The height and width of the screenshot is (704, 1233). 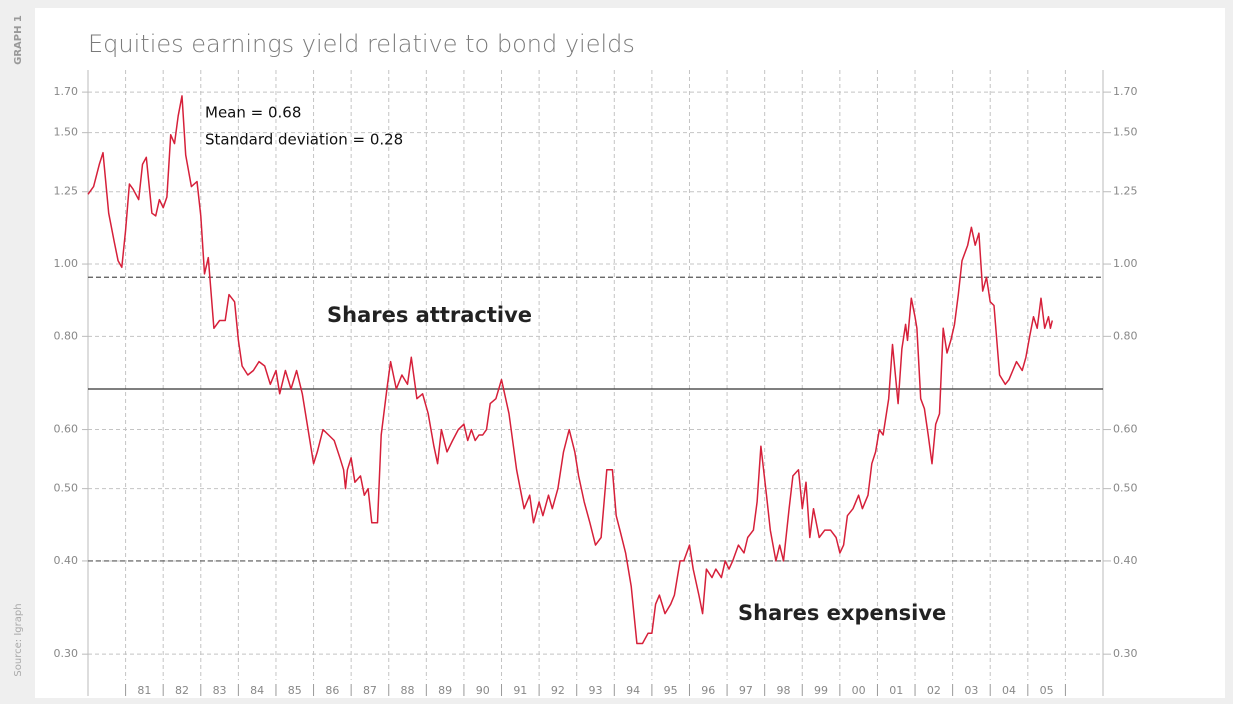 What do you see at coordinates (842, 613) in the screenshot?
I see `annotation: Shares expensive` at bounding box center [842, 613].